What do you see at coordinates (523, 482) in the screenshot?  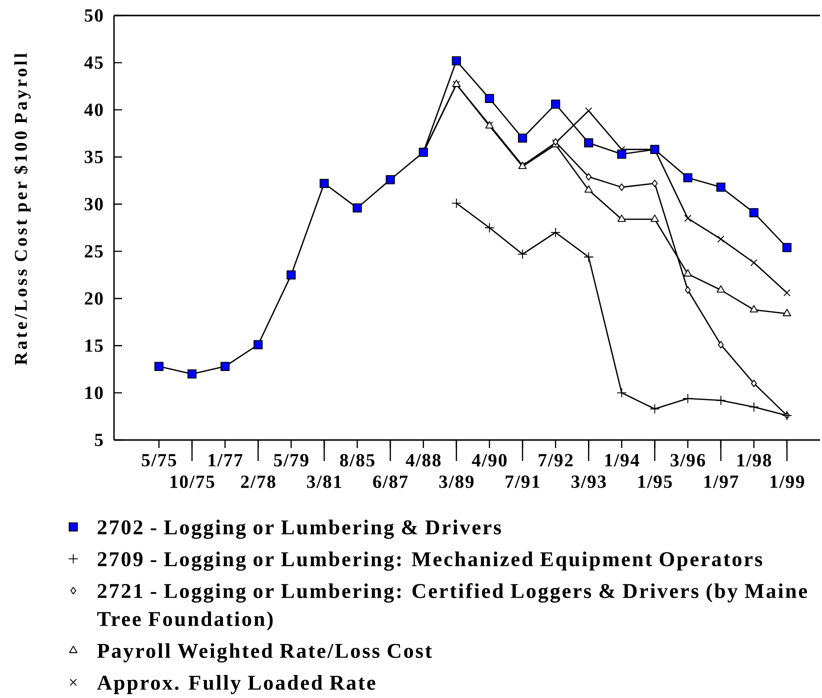 I see `x-tick-label: 7/91` at bounding box center [523, 482].